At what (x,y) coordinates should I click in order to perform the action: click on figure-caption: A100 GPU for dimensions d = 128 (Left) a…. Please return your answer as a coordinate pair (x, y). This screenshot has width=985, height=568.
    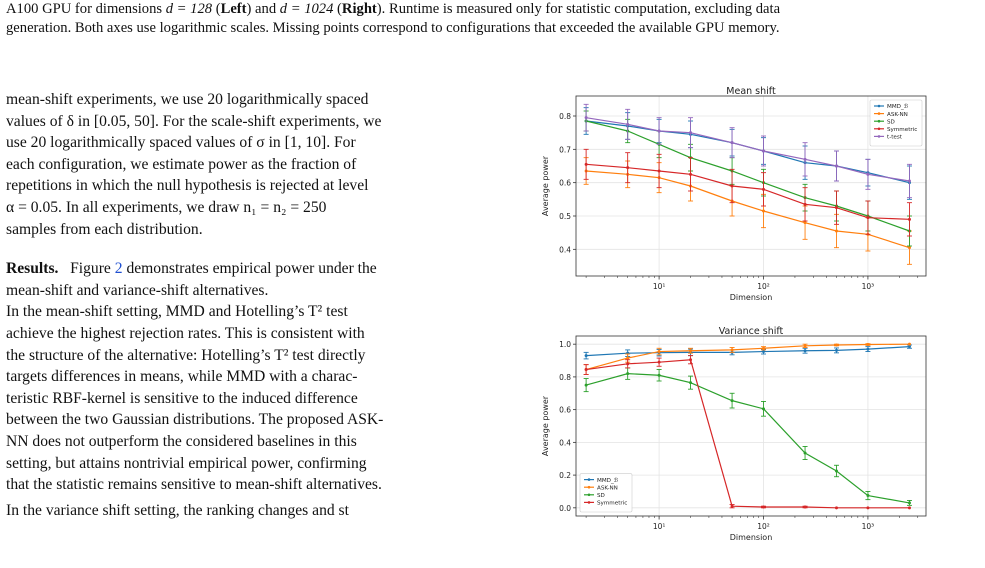
    Looking at the image, I should click on (493, 19).